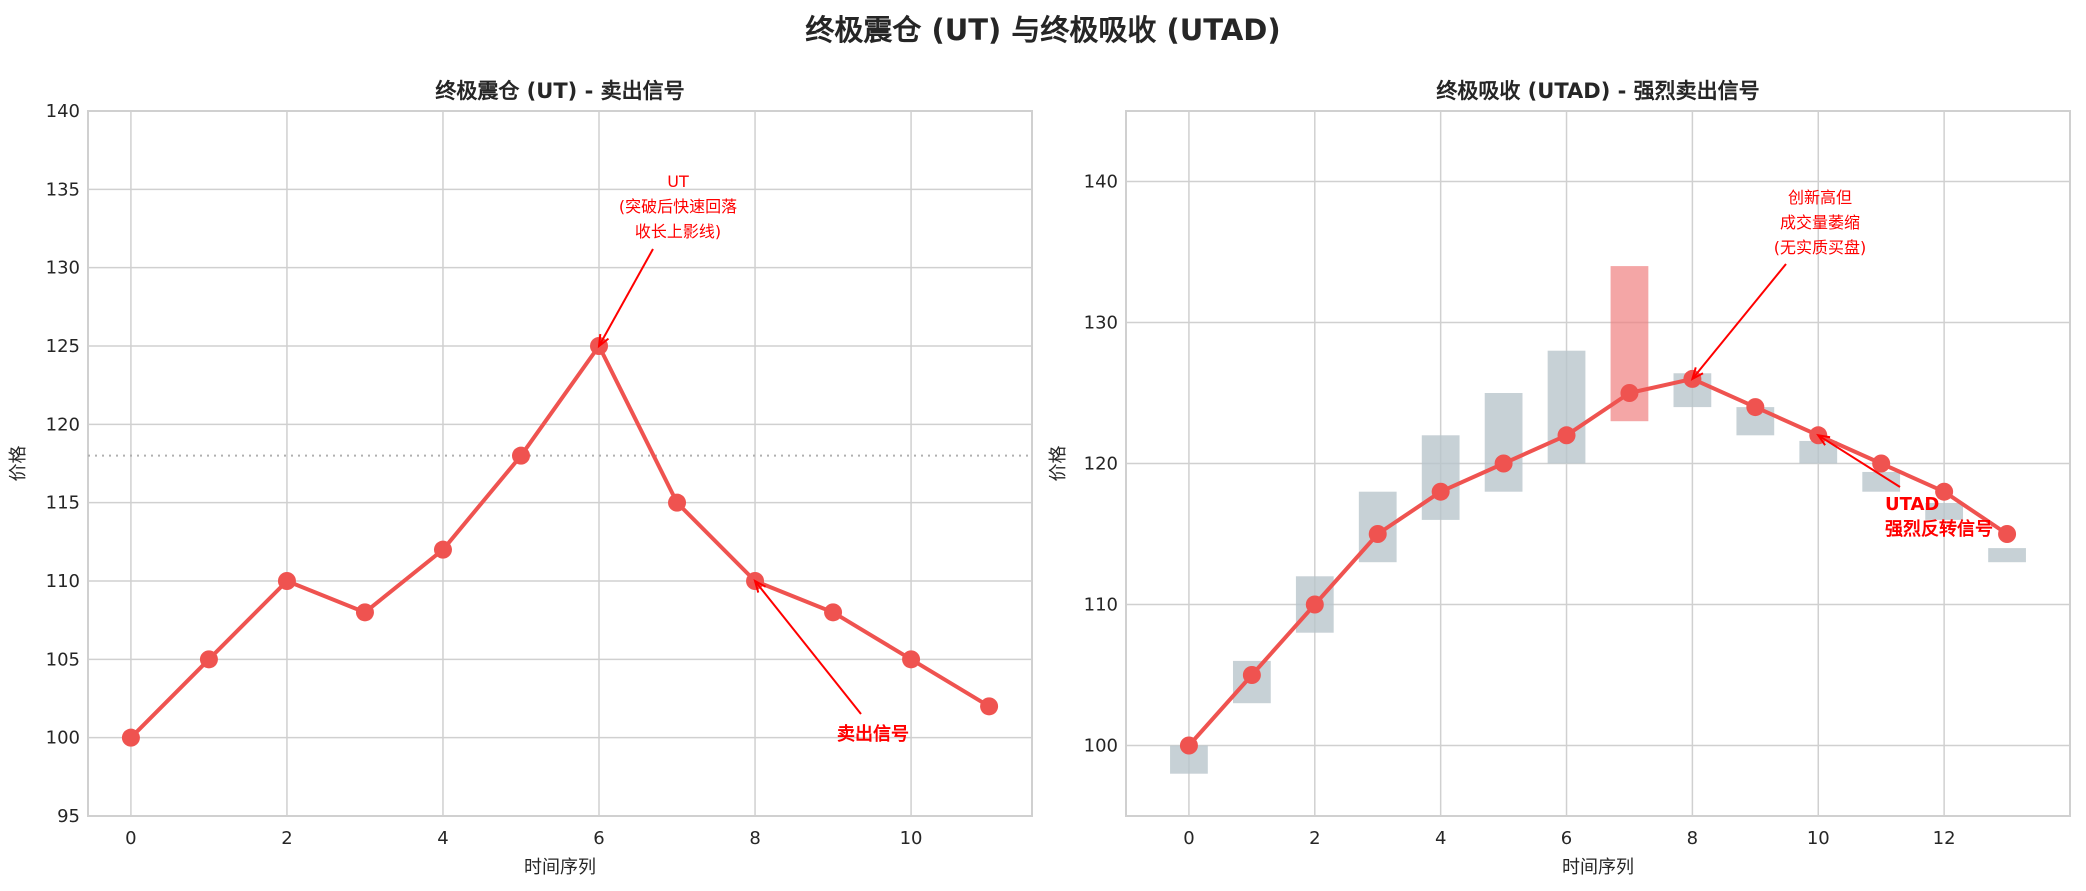 The height and width of the screenshot is (891, 2086). I want to click on x-tick-label: 12, so click(1944, 838).